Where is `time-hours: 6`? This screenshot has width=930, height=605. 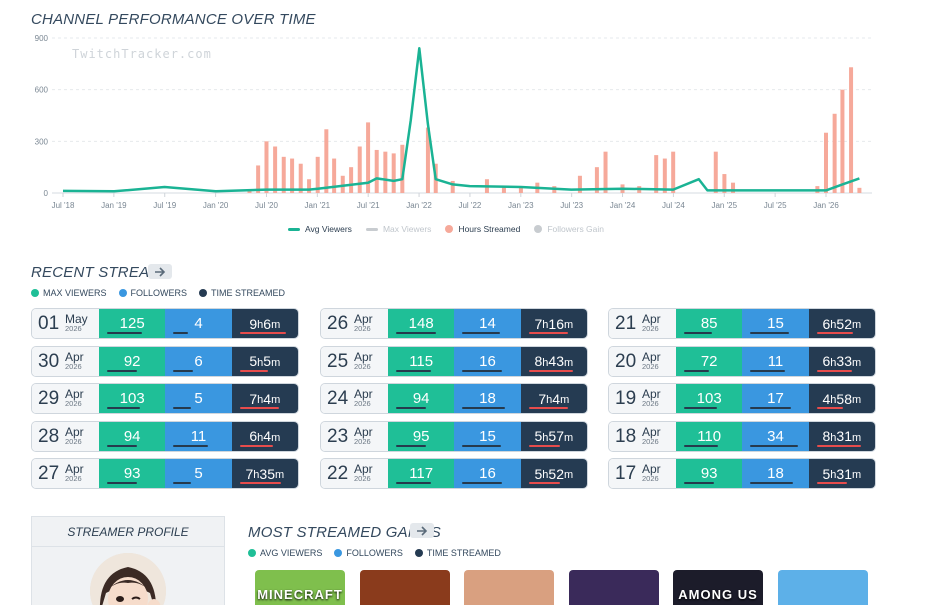
time-hours: 6 is located at coordinates (826, 323).